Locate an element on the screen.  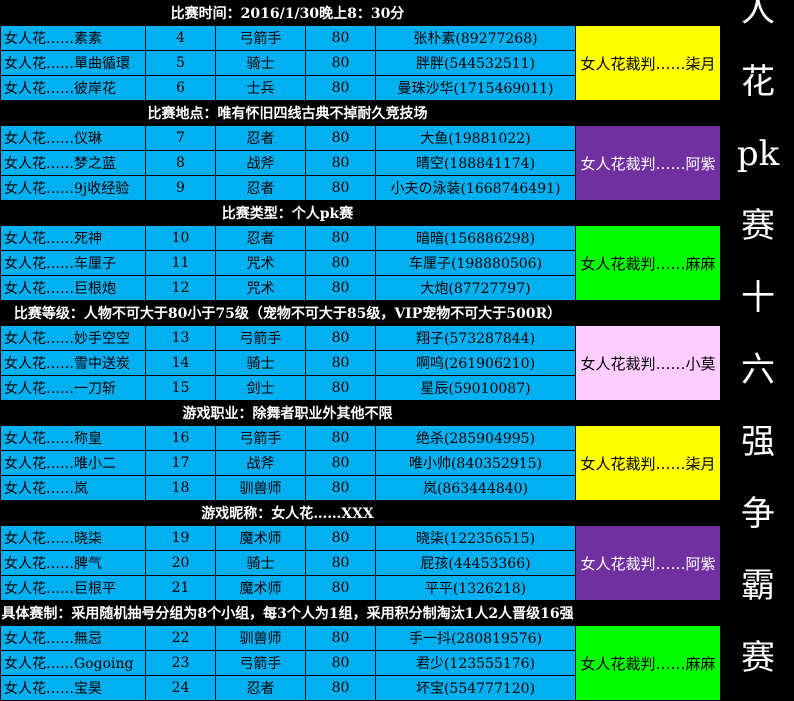
player-number: 20 is located at coordinates (180, 563).